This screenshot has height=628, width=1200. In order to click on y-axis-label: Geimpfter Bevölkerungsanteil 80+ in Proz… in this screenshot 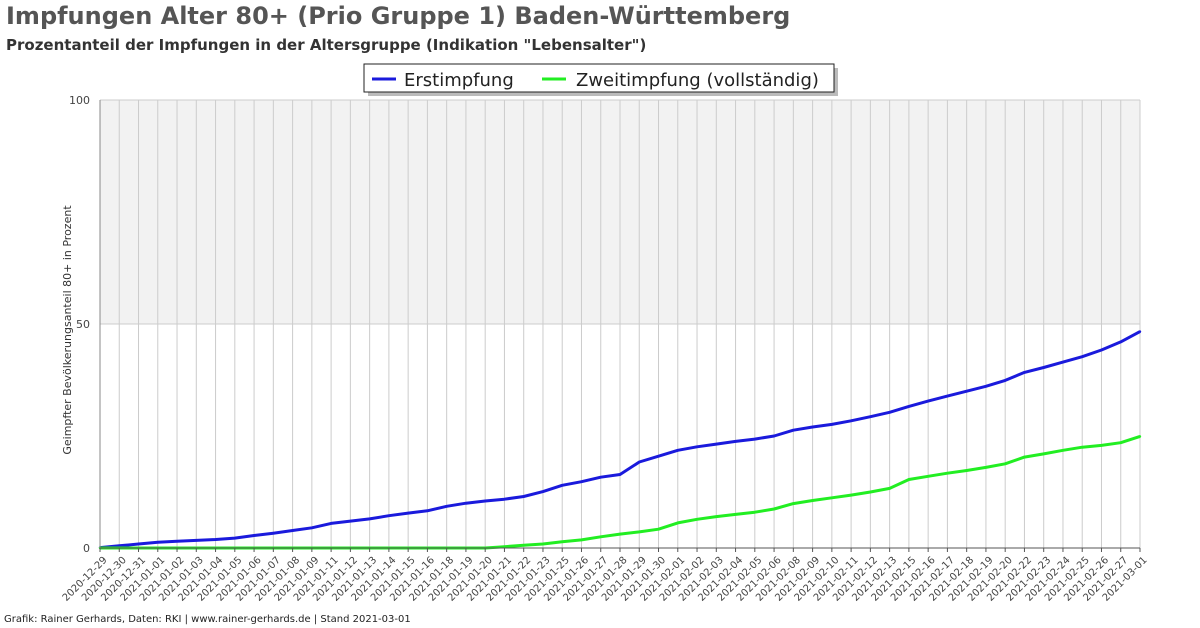, I will do `click(67, 330)`.